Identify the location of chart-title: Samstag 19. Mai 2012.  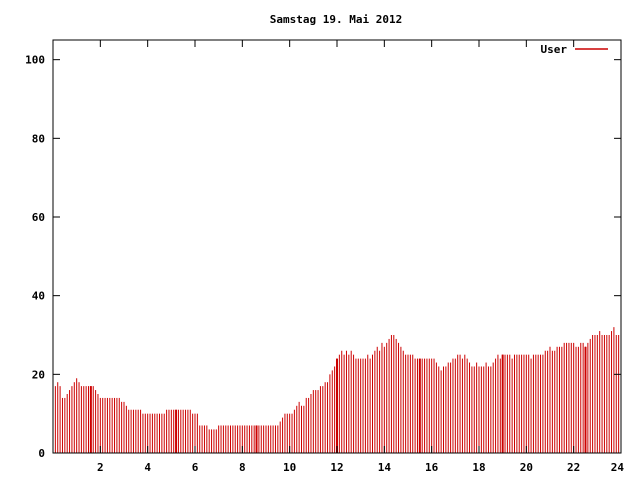
(336, 19).